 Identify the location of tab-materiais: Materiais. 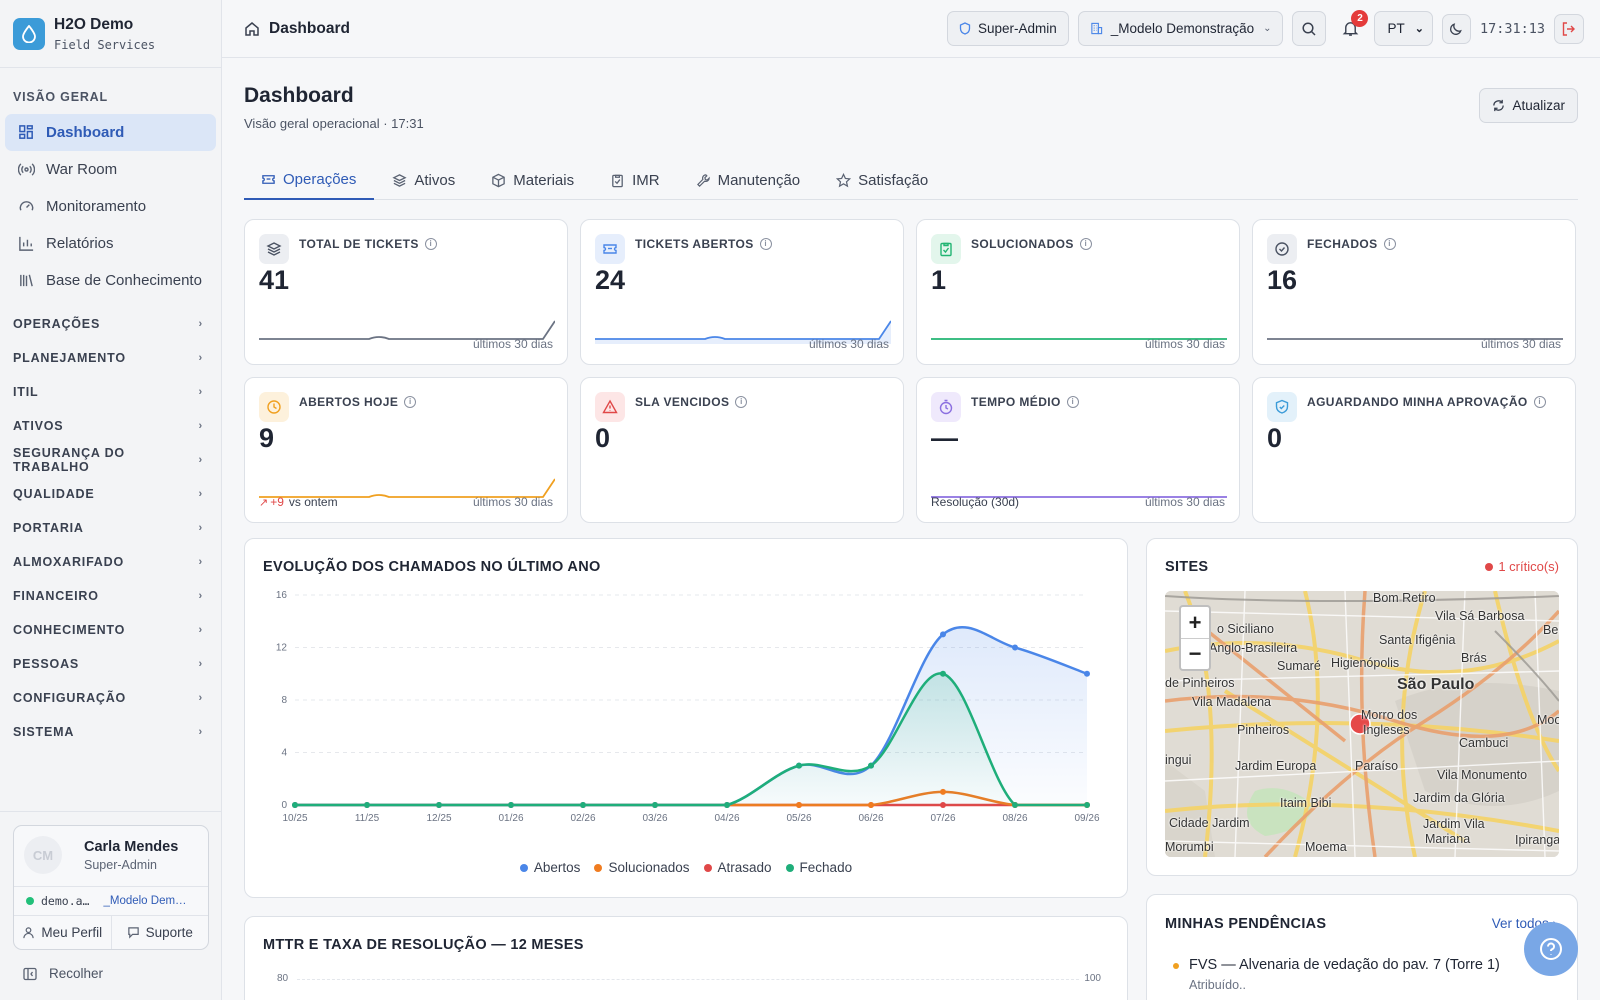
(532, 180).